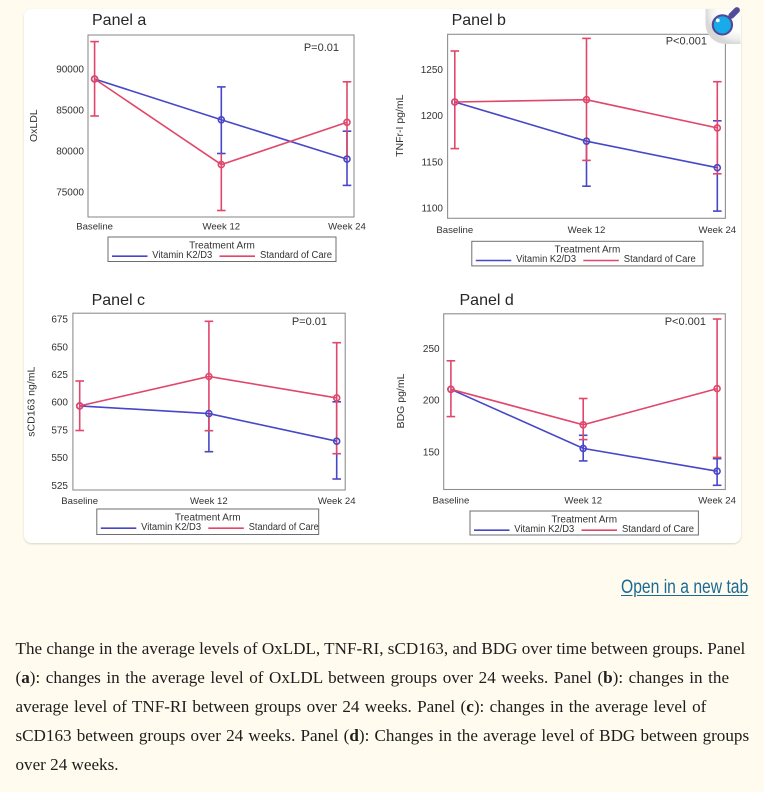  Describe the element at coordinates (70, 70) in the screenshot. I see `svg-text: 90000` at that location.